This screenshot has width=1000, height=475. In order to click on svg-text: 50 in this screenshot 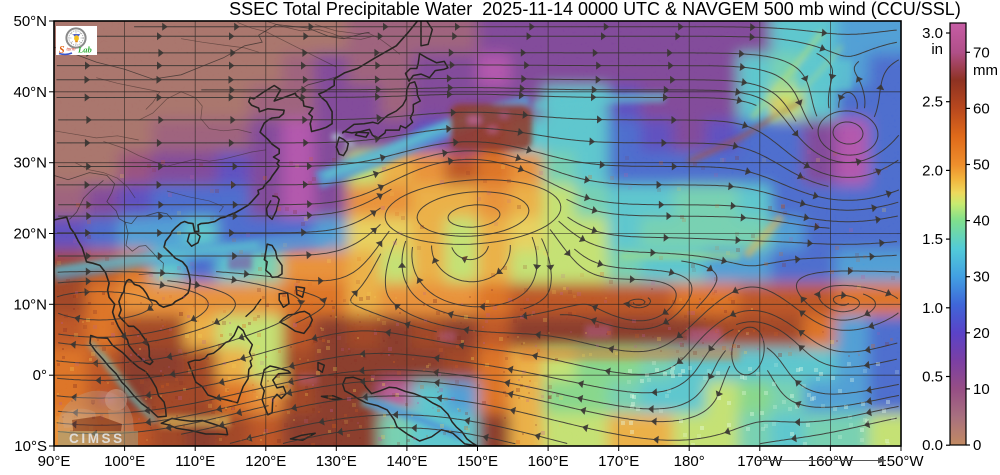, I will do `click(981, 165)`.